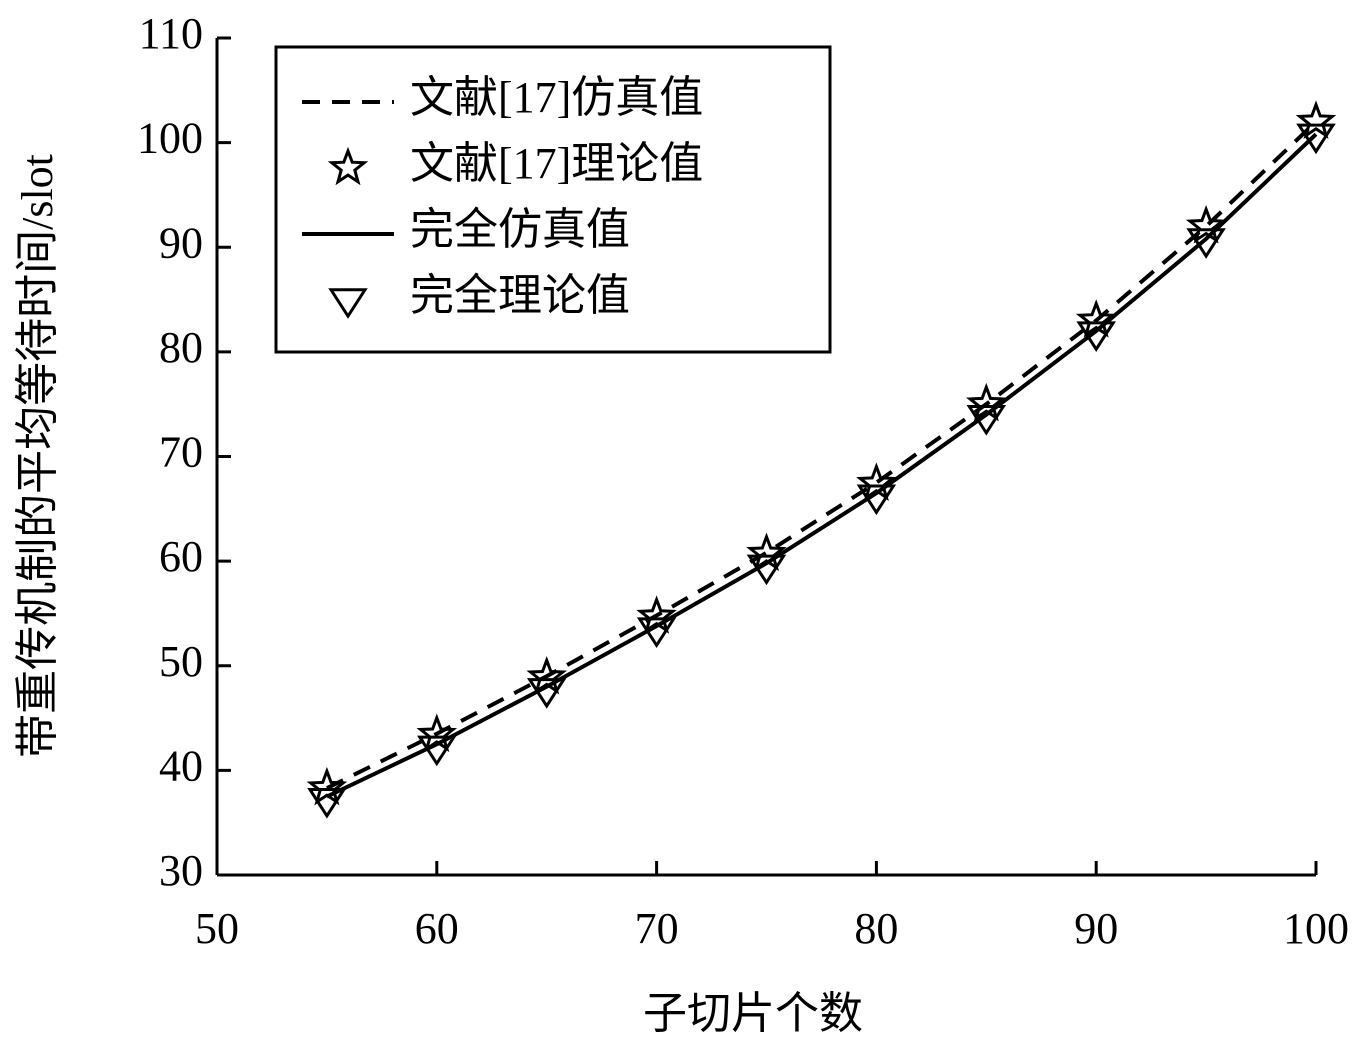 This screenshot has height=1056, width=1360. What do you see at coordinates (553, 199) in the screenshot?
I see `legend-box` at bounding box center [553, 199].